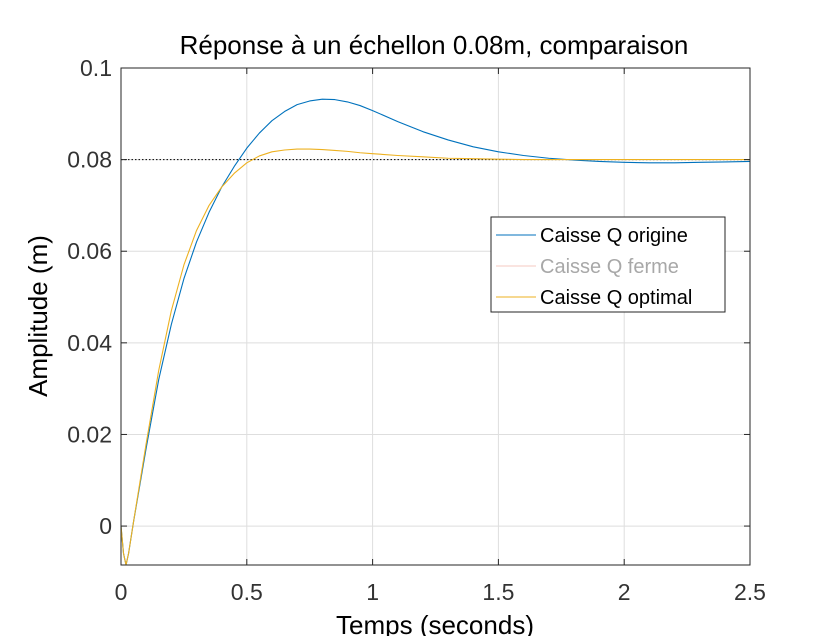 This screenshot has width=830, height=636. I want to click on y-tick-label: 0.02, so click(89, 434).